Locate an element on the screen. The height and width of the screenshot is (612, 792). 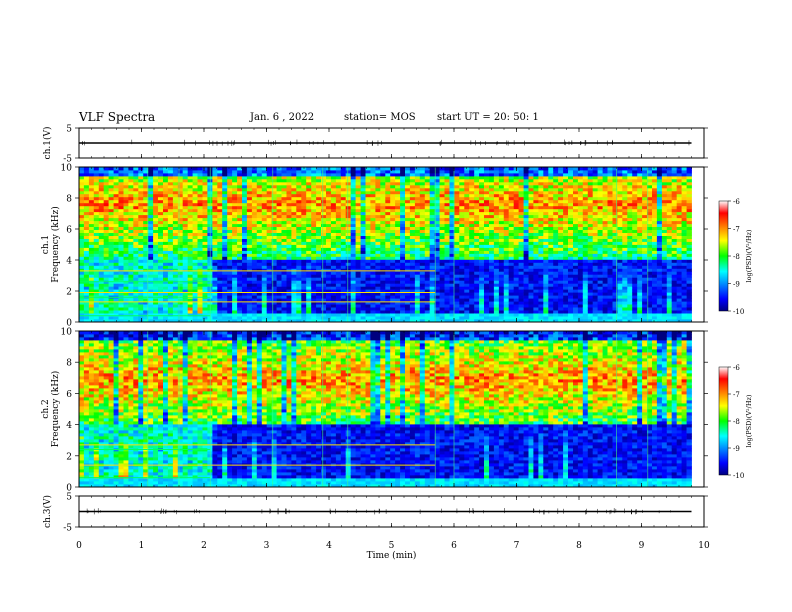
y-axis-label: ch.1(V) is located at coordinates (47, 143).